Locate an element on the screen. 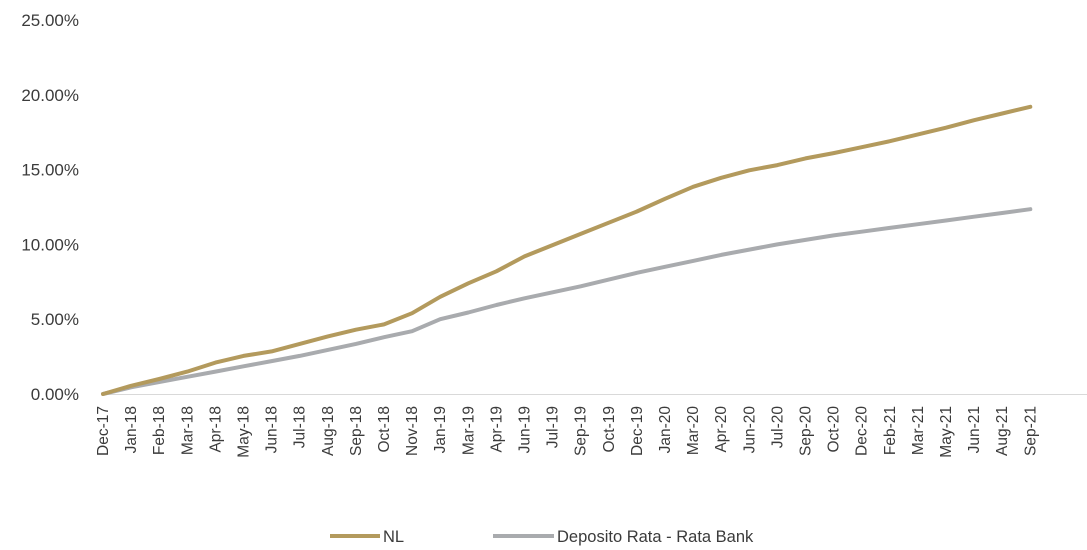  x-tick-label: Oct-20 is located at coordinates (834, 429).